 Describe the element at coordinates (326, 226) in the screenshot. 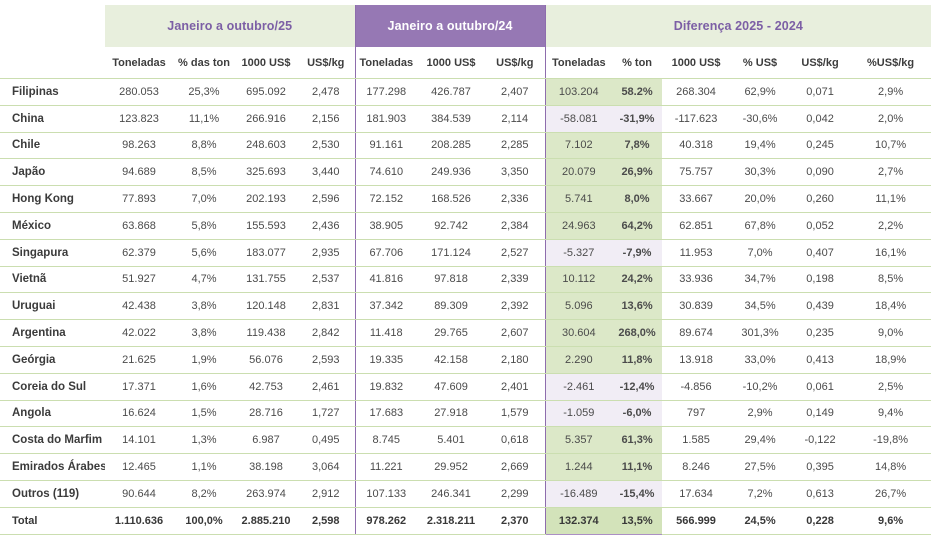

I see `cell: 2,436` at that location.